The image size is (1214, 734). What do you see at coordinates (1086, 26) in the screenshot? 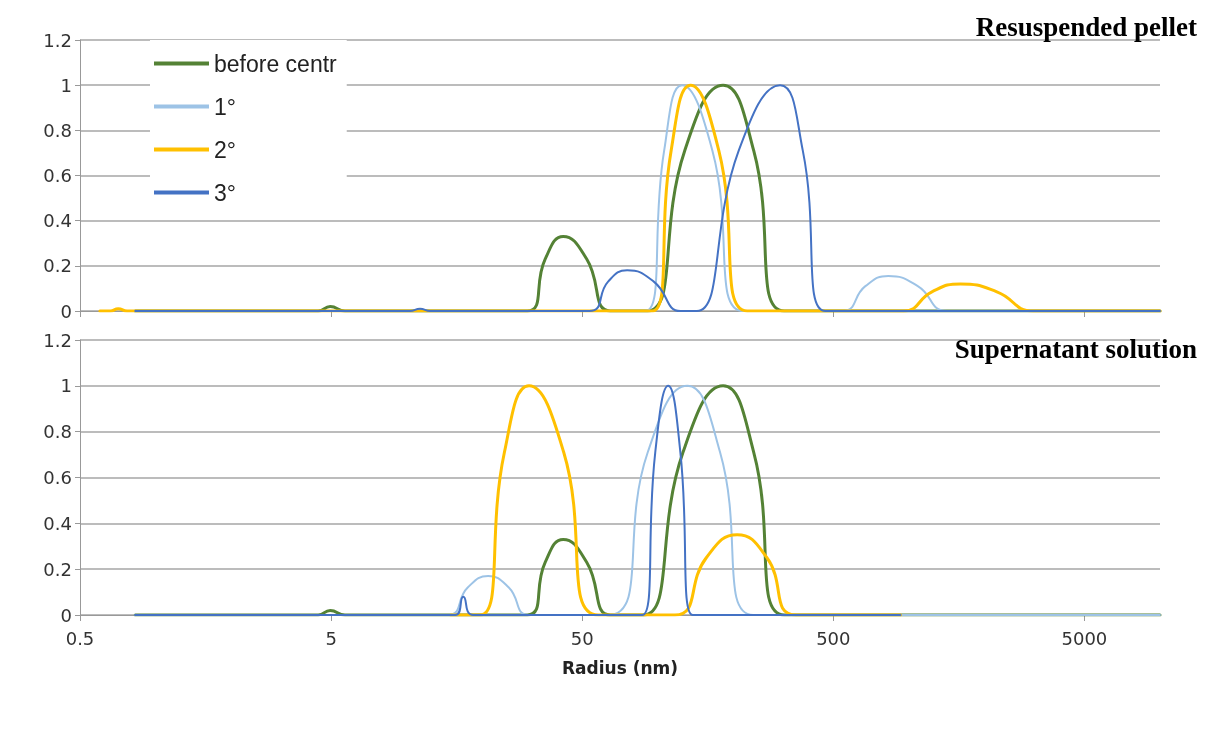
I see `chart-title: Resuspended pellet` at bounding box center [1086, 26].